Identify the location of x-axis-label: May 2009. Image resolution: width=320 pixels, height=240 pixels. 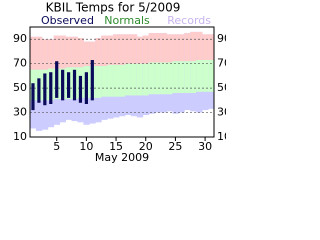
(122, 157).